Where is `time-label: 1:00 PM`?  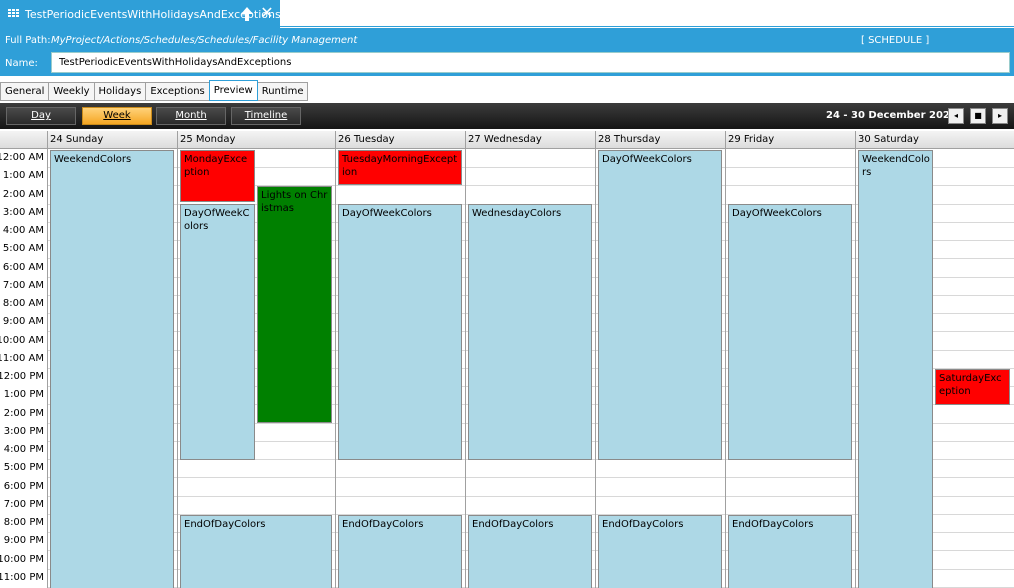 time-label: 1:00 PM is located at coordinates (23, 394).